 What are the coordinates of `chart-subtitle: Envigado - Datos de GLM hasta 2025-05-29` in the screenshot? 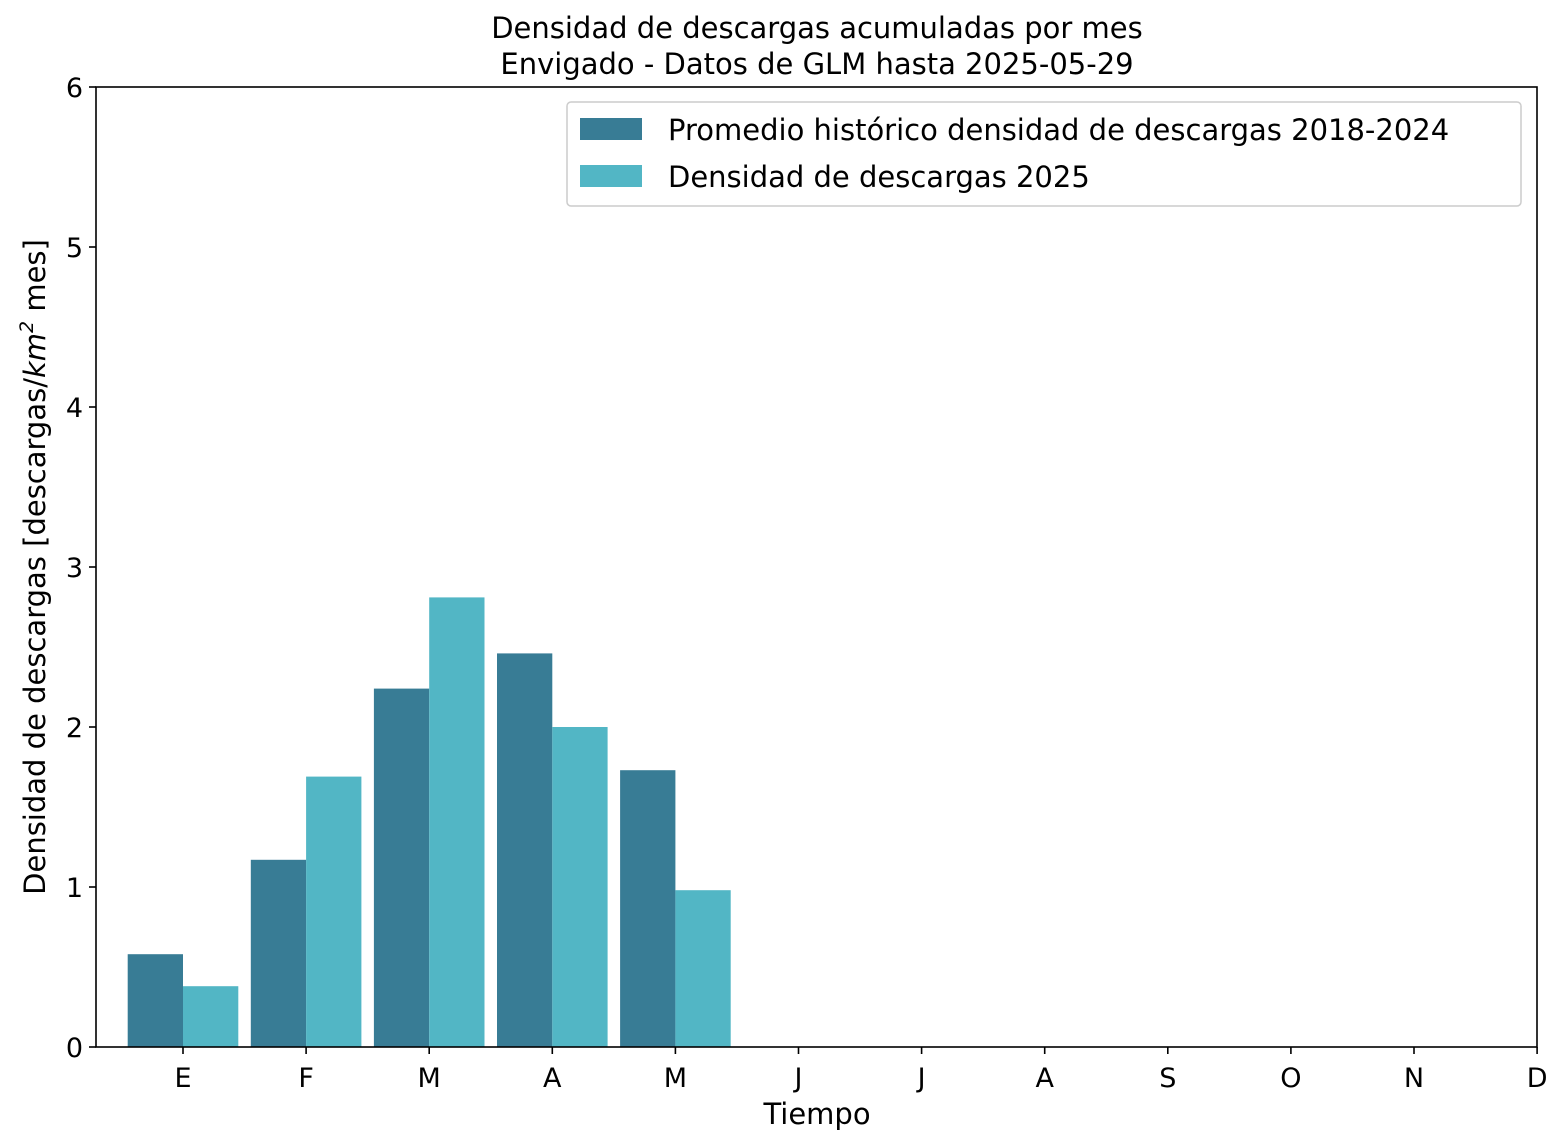 It's located at (816, 64).